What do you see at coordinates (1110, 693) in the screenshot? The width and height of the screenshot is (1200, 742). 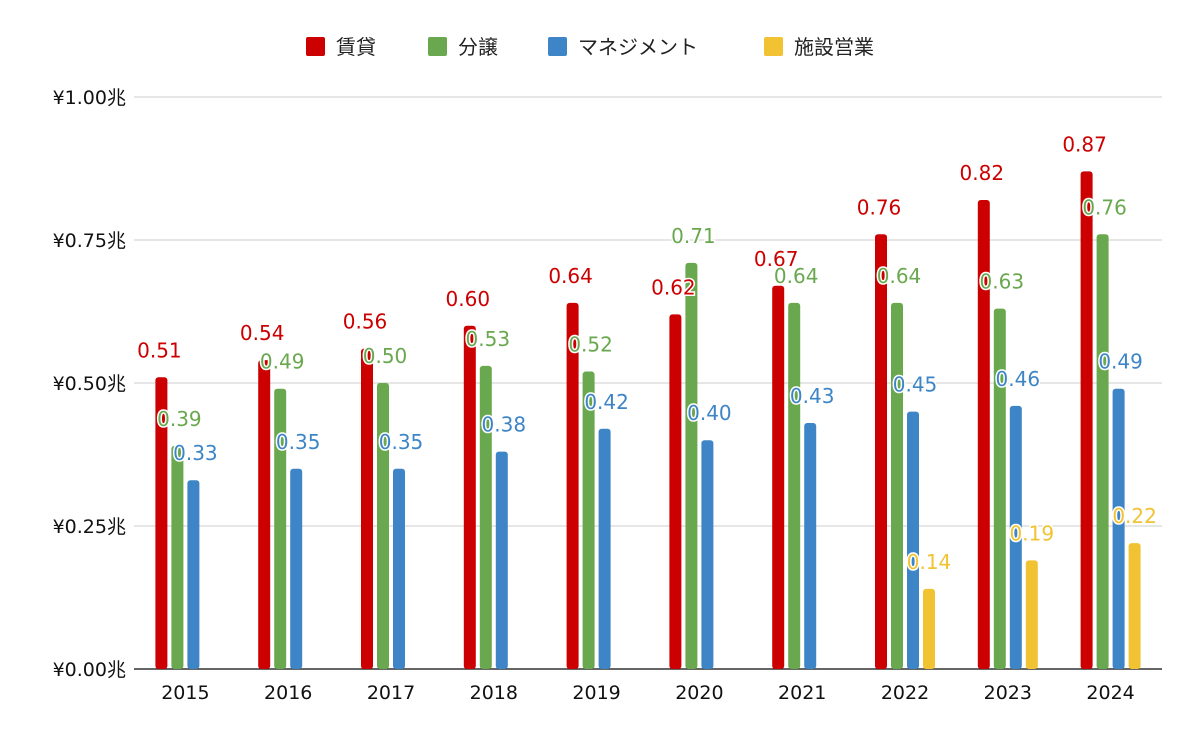 I see `x-tick-label: 2024` at bounding box center [1110, 693].